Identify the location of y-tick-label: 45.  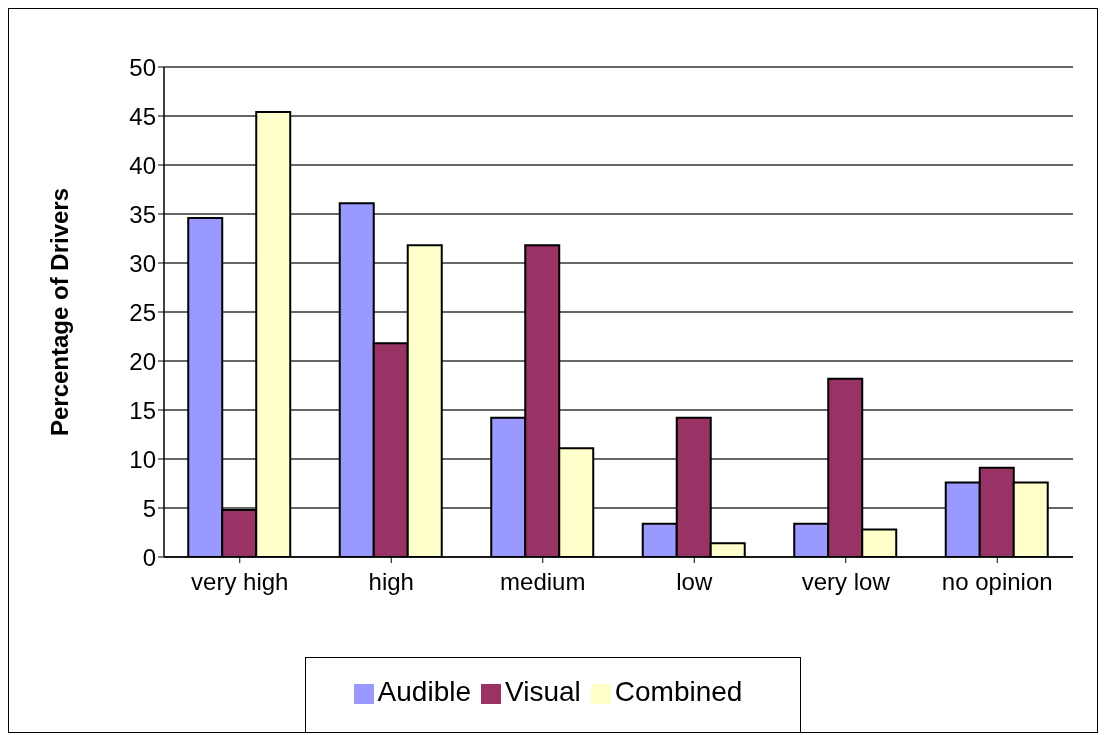
(142, 116).